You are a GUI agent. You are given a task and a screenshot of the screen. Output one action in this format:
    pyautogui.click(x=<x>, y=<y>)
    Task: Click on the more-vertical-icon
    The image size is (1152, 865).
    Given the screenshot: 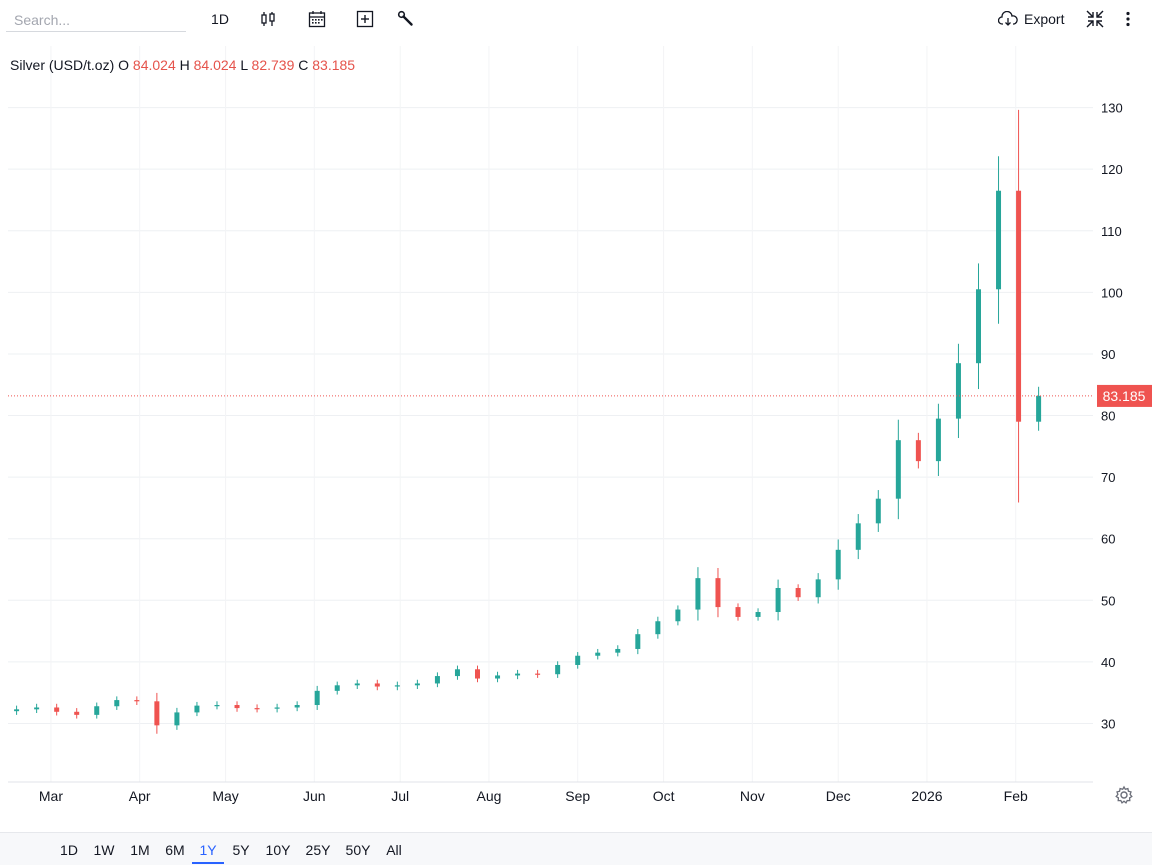 What is the action you would take?
    pyautogui.click(x=1128, y=19)
    